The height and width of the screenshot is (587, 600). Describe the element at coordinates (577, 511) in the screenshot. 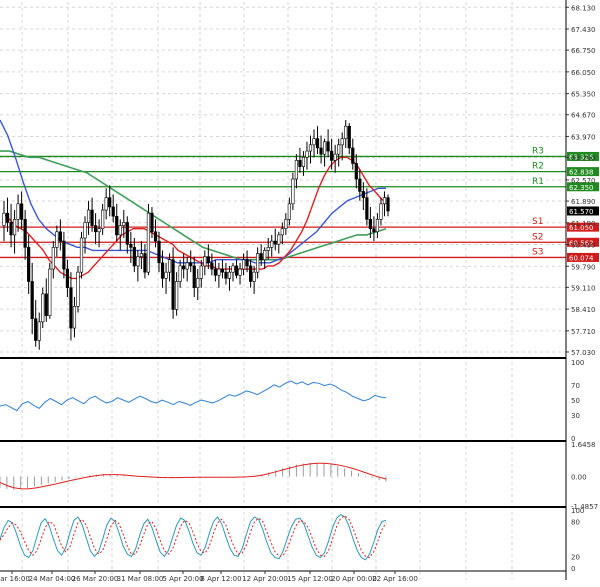

I see `stochastic-axis-label: 100` at that location.